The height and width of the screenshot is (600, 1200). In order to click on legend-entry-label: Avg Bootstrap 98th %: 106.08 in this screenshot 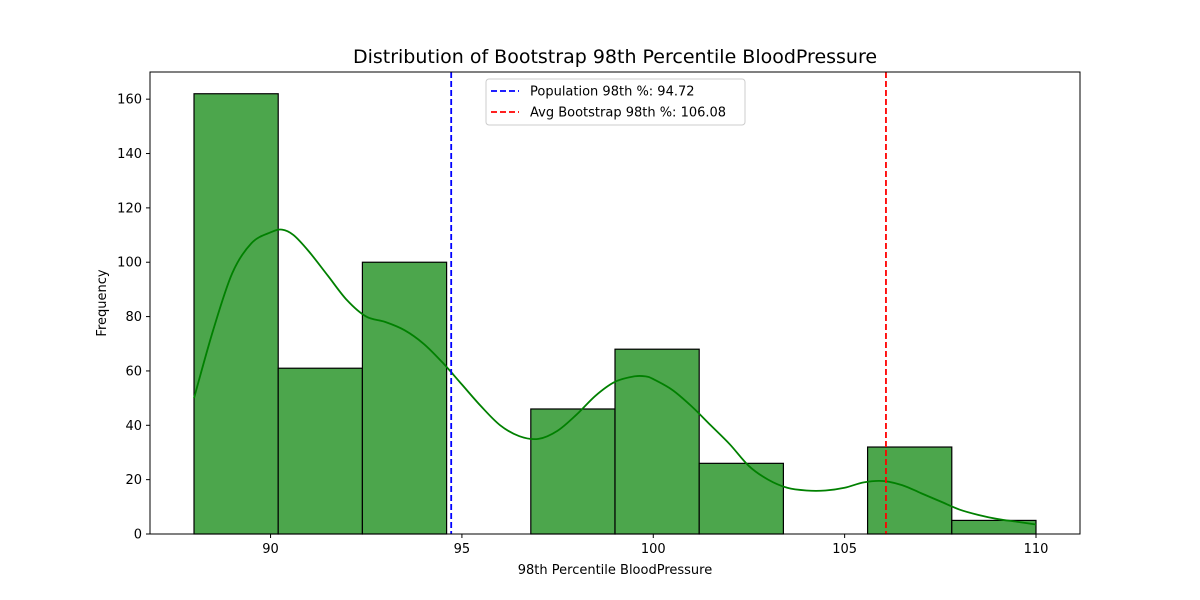, I will do `click(628, 113)`.